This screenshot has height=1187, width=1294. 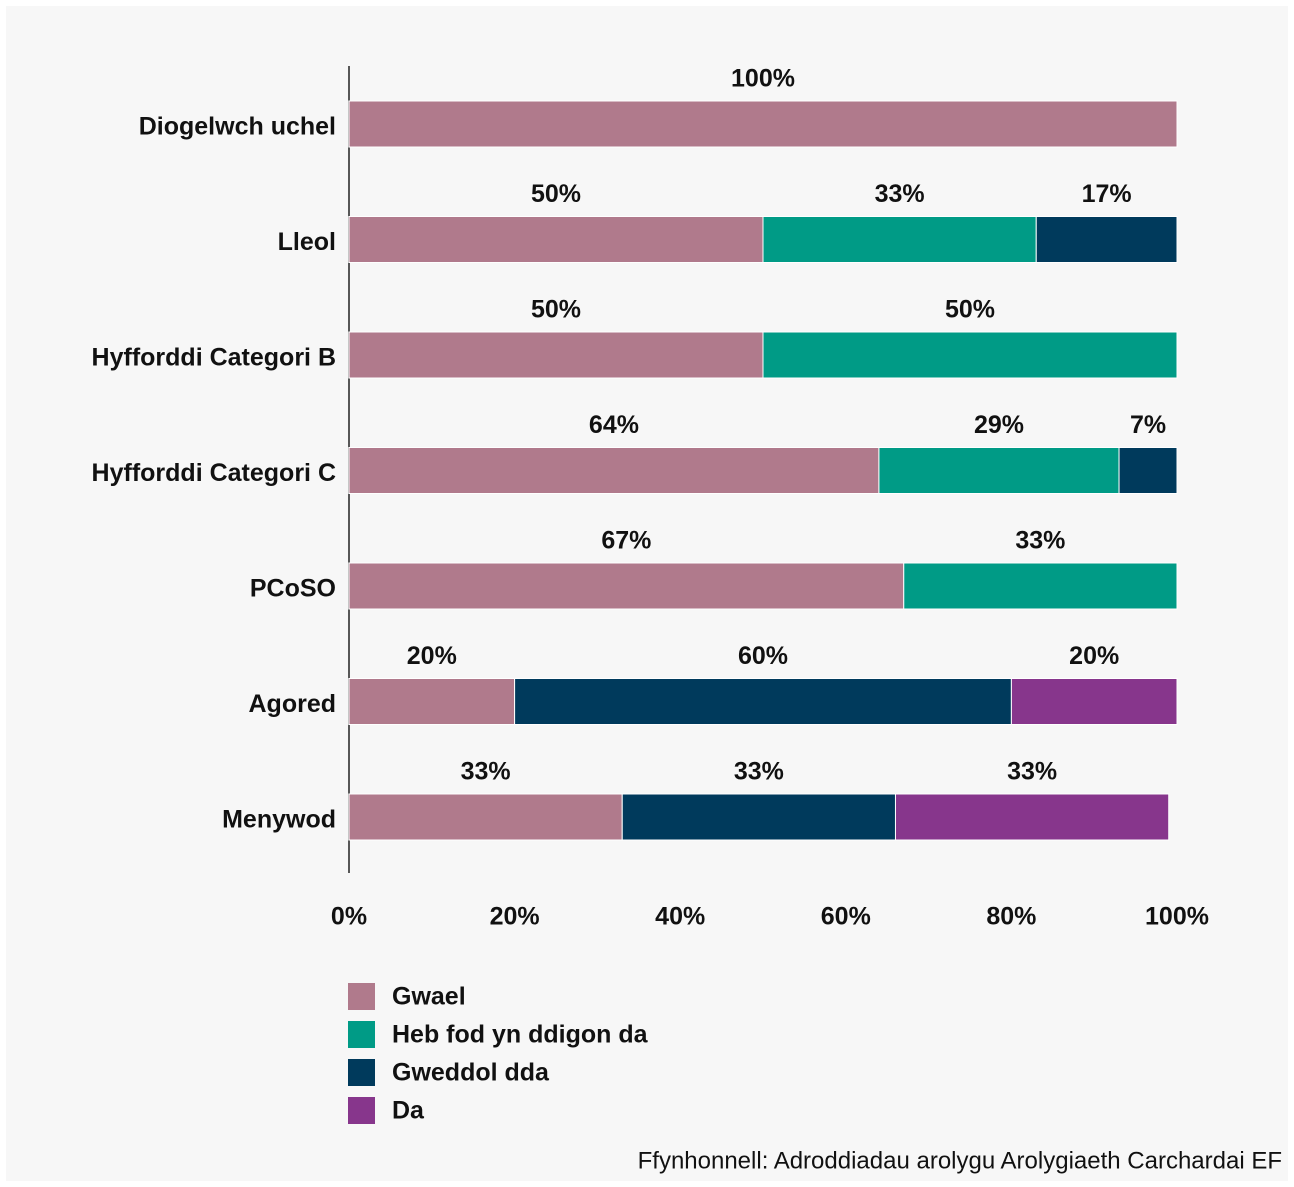 What do you see at coordinates (626, 541) in the screenshot?
I see `value-label: 67%` at bounding box center [626, 541].